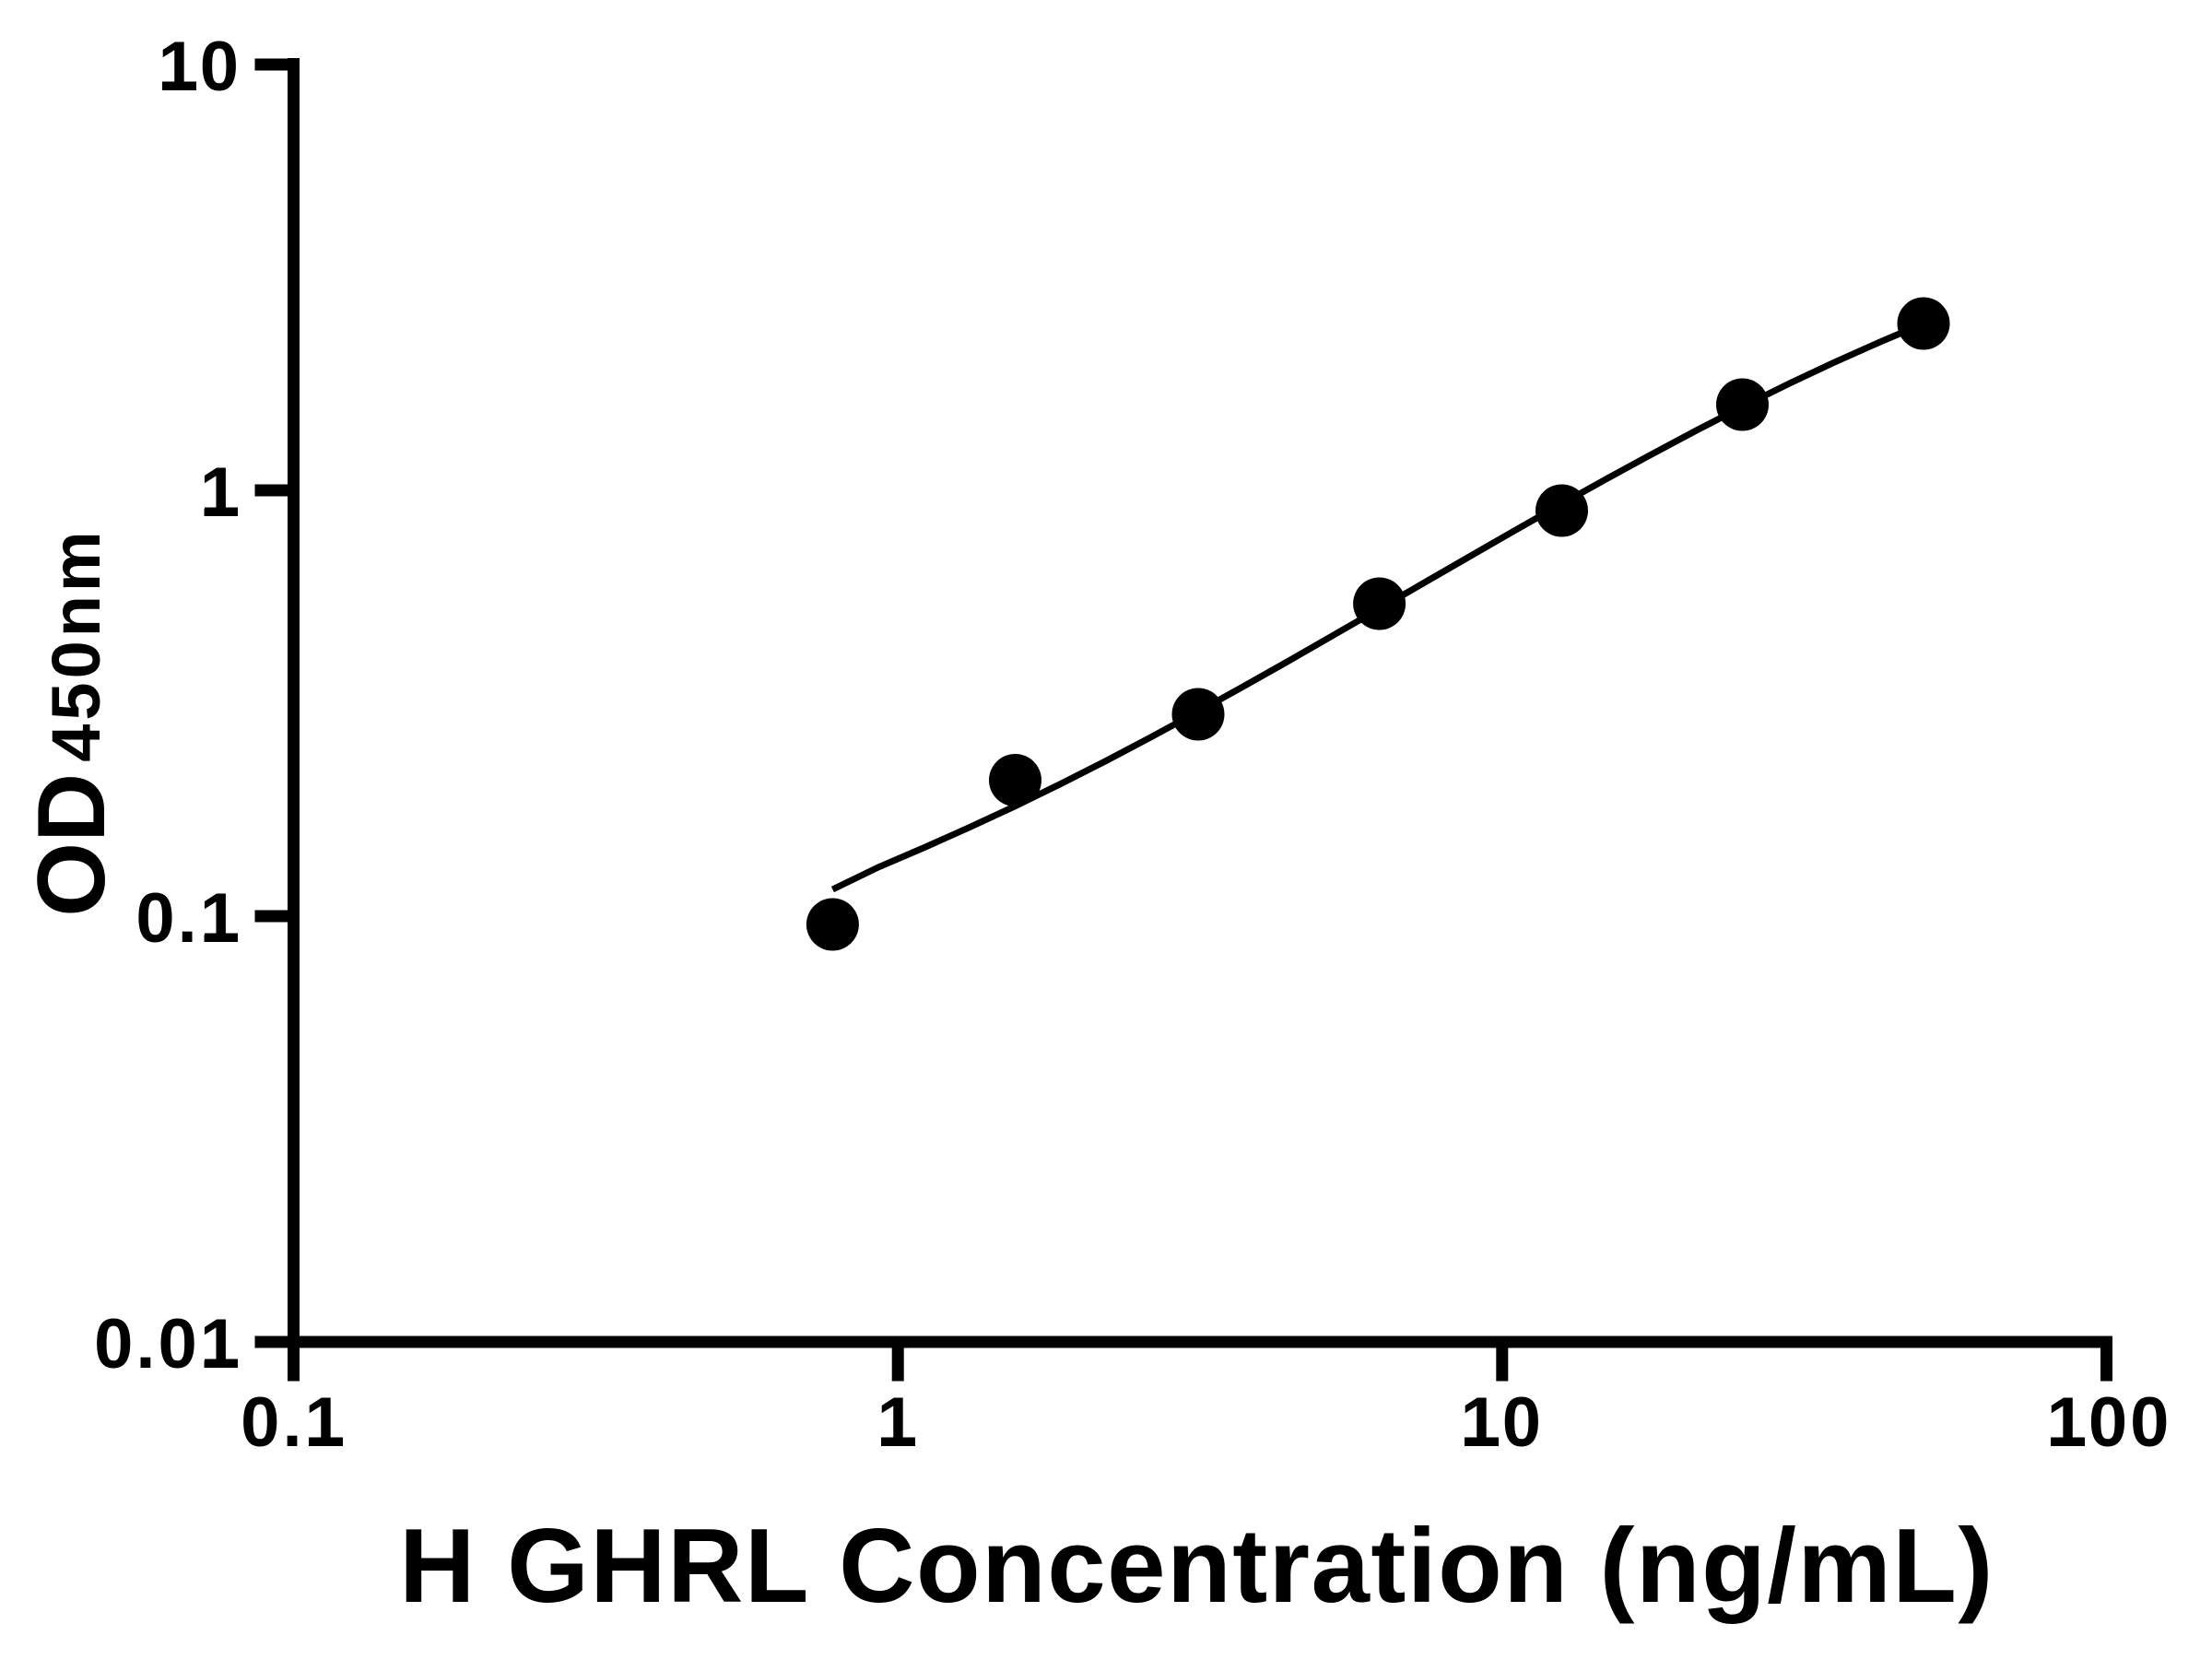  What do you see at coordinates (2109, 1422) in the screenshot?
I see `svg-text: 100` at bounding box center [2109, 1422].